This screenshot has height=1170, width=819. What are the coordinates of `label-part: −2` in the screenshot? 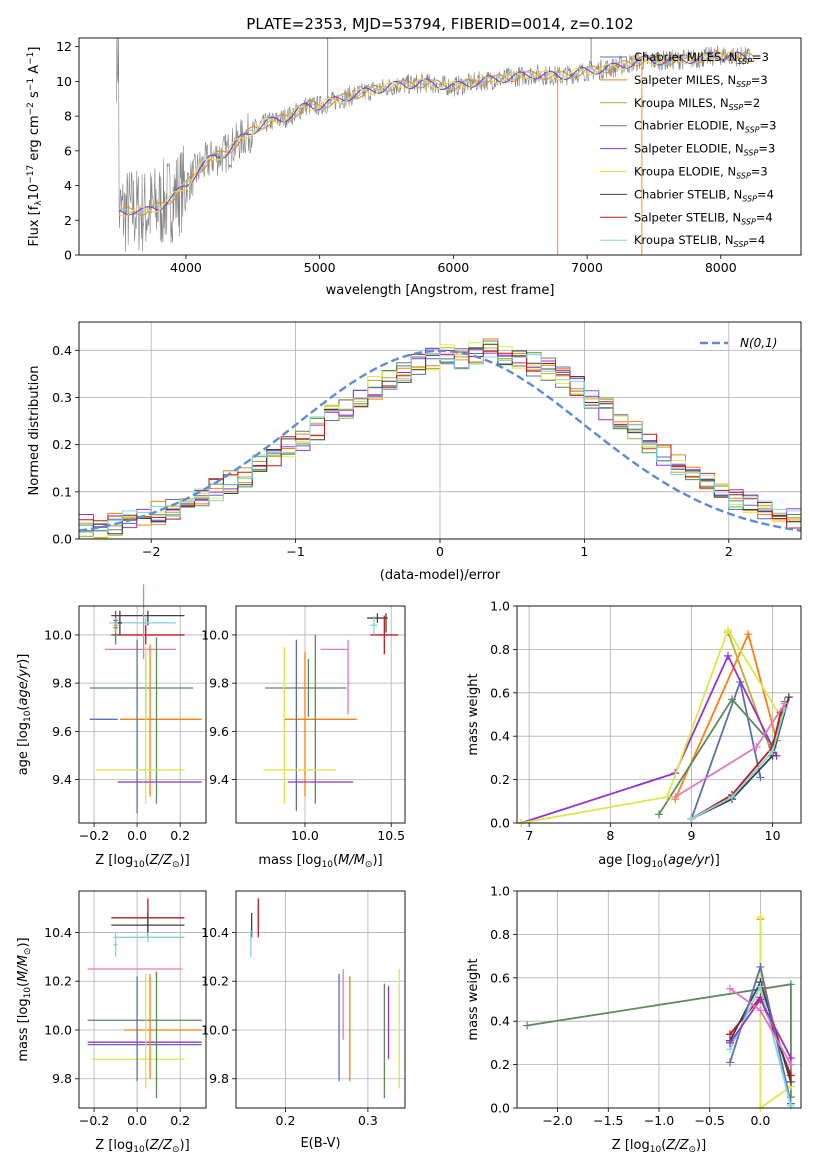 It's located at (31, 108).